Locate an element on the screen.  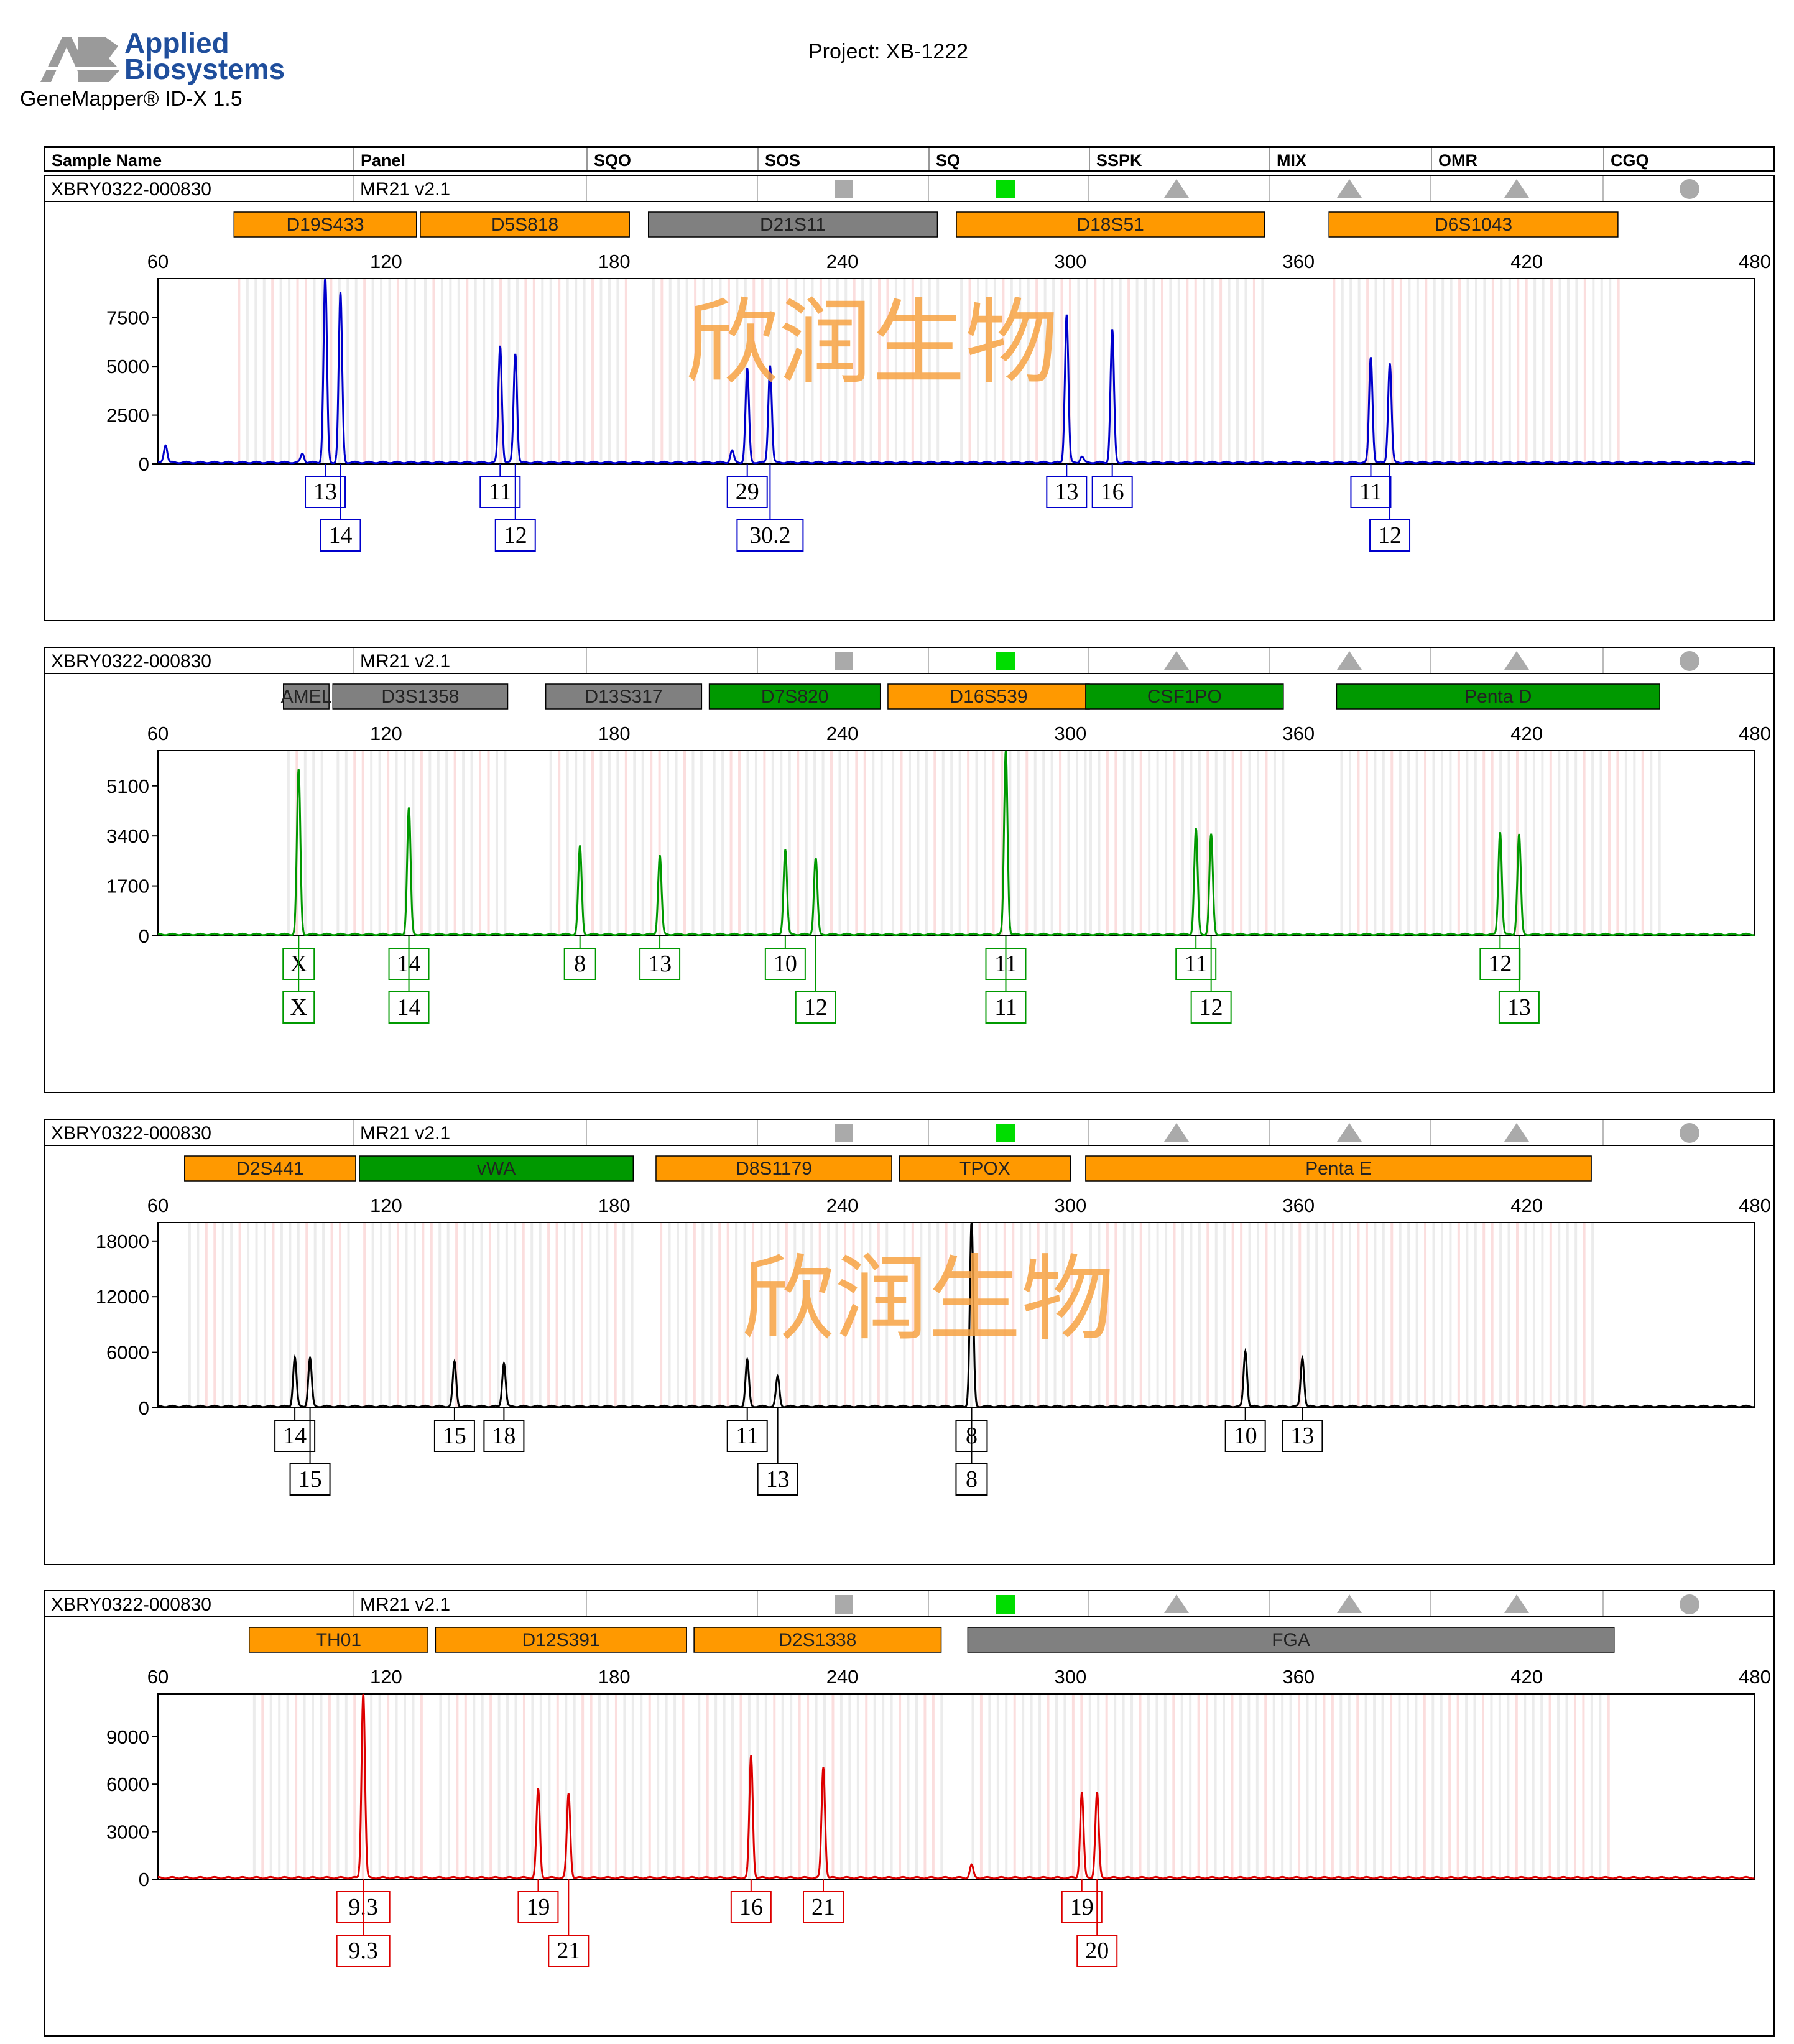
y-tick-label: 2500 is located at coordinates (128, 416).